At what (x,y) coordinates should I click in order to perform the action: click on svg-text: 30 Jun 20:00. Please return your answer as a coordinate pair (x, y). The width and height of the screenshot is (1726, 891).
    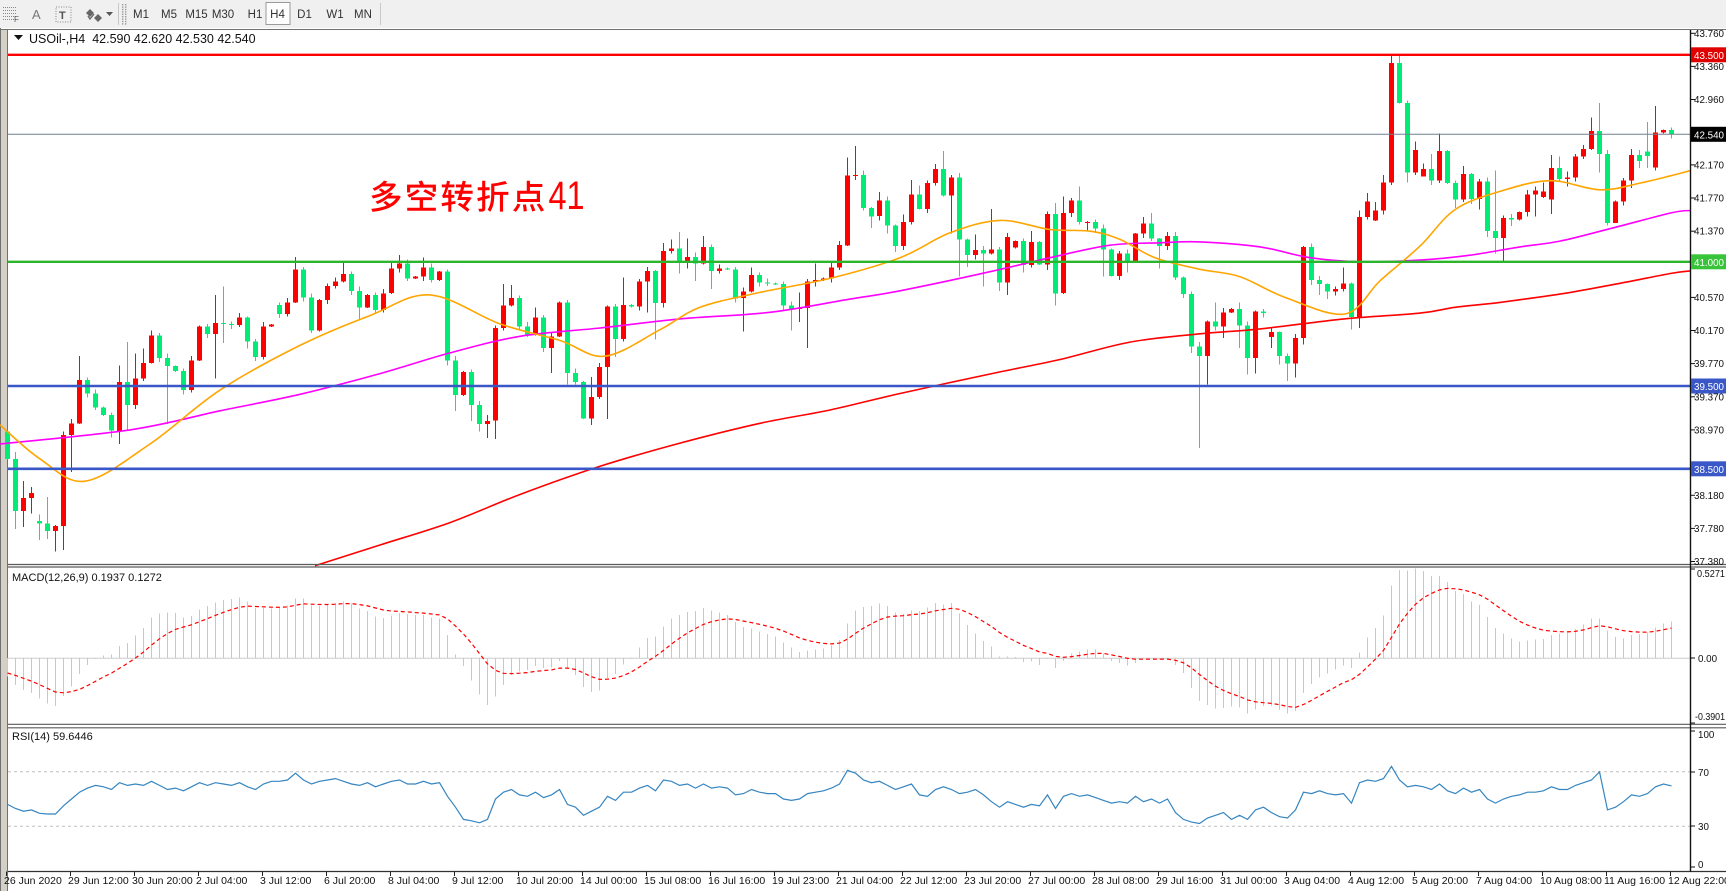
    Looking at the image, I should click on (162, 881).